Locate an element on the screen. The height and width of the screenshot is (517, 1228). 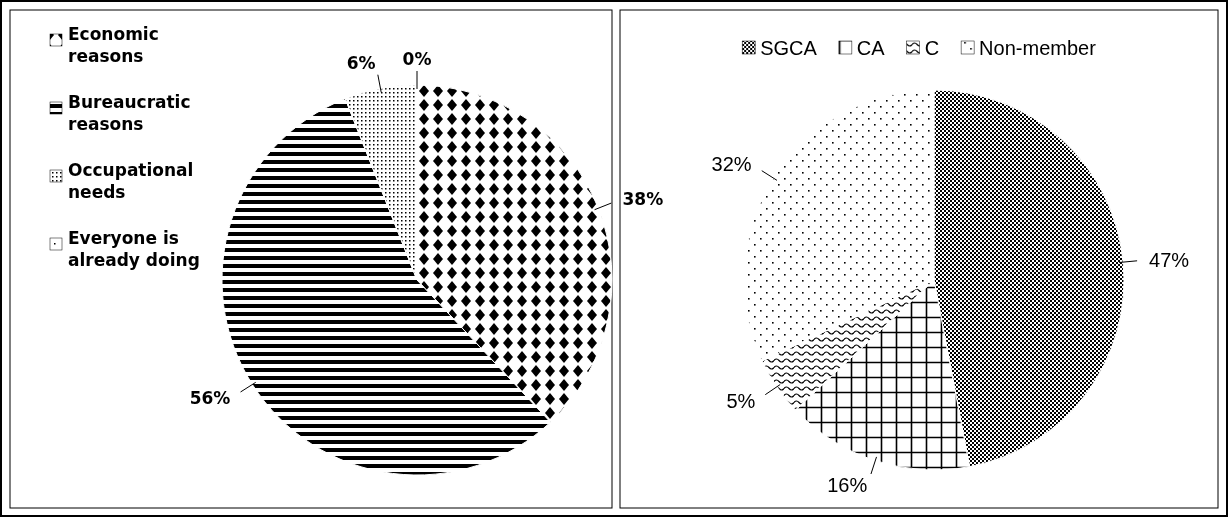
data-label: 47% is located at coordinates (1169, 259).